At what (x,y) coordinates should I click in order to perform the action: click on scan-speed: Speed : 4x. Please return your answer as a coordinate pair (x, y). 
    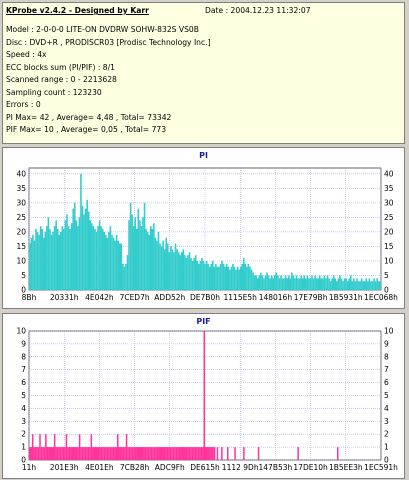
    Looking at the image, I should click on (26, 54).